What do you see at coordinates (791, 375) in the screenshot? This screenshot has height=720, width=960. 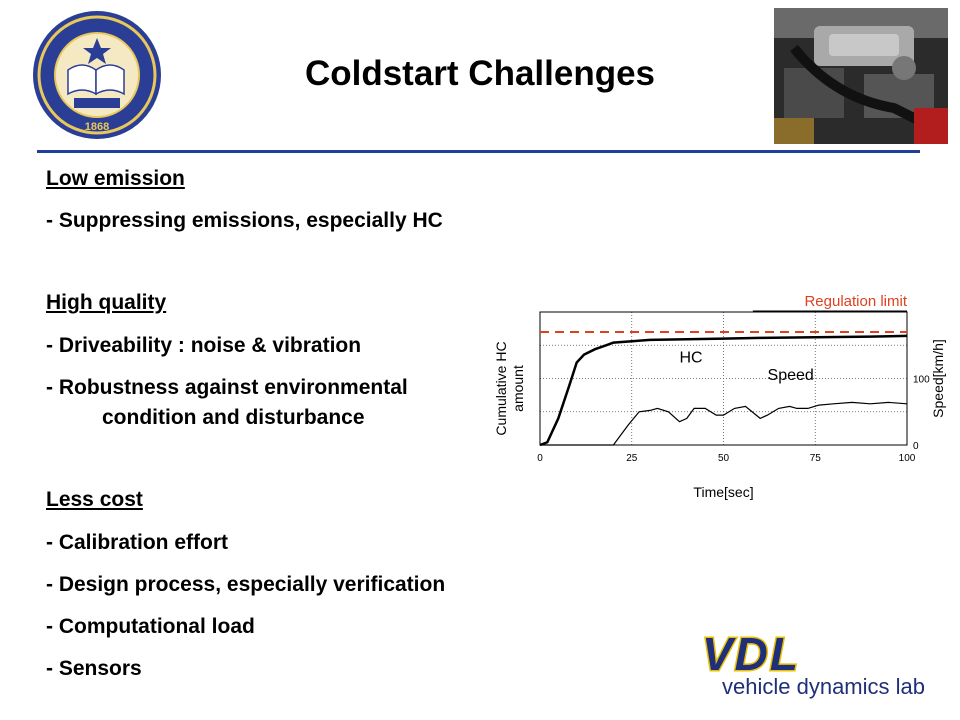 I see `series-label-speed: Speed` at bounding box center [791, 375].